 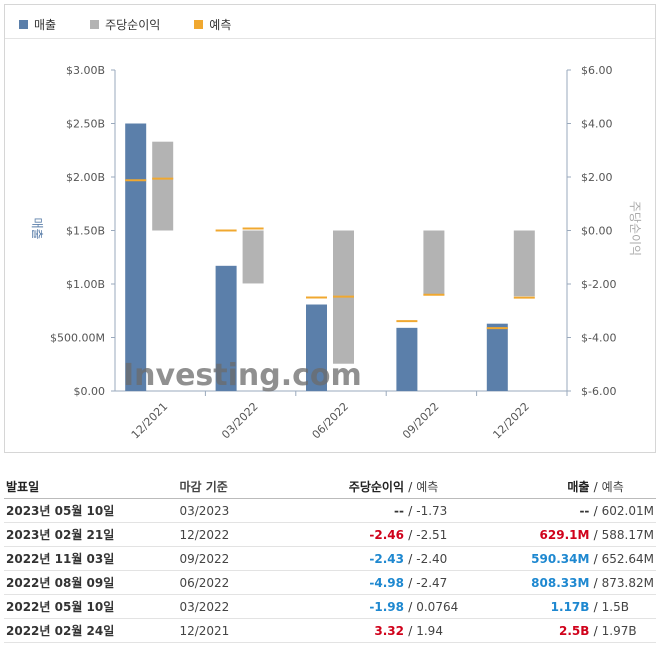 What do you see at coordinates (45, 24) in the screenshot?
I see `legend-label-revenue: 매출` at bounding box center [45, 24].